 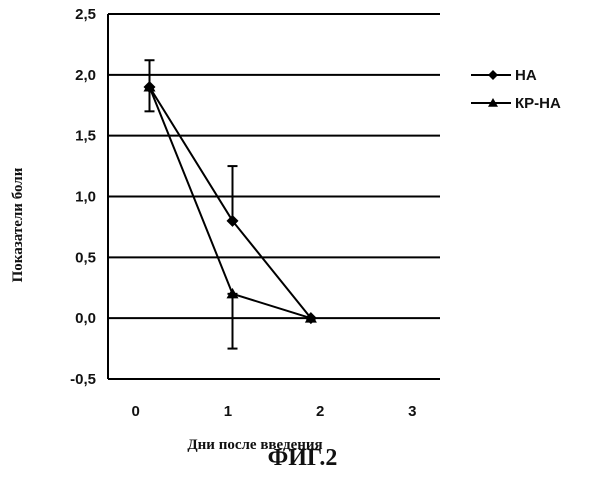 What do you see at coordinates (85, 14) in the screenshot?
I see `y-tick-label: 2,5` at bounding box center [85, 14].